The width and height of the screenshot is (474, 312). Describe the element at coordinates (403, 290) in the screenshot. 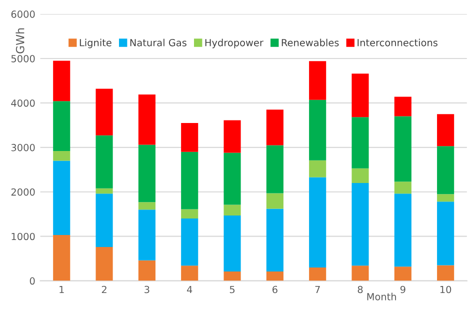

I see `x-tick-label: 9` at that location.